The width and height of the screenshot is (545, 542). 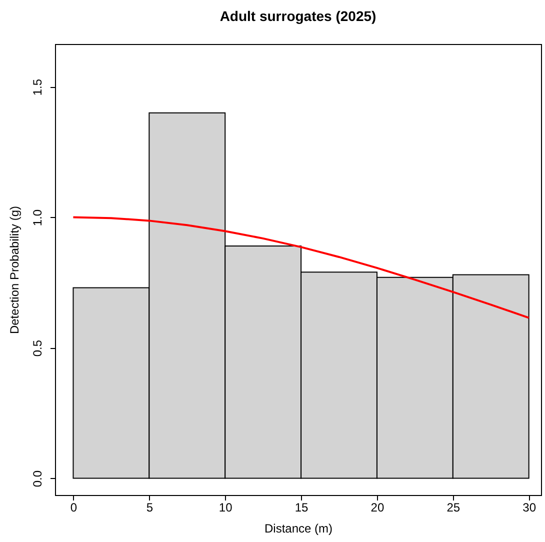 What do you see at coordinates (74, 507) in the screenshot?
I see `x-tick-label: 0` at bounding box center [74, 507].